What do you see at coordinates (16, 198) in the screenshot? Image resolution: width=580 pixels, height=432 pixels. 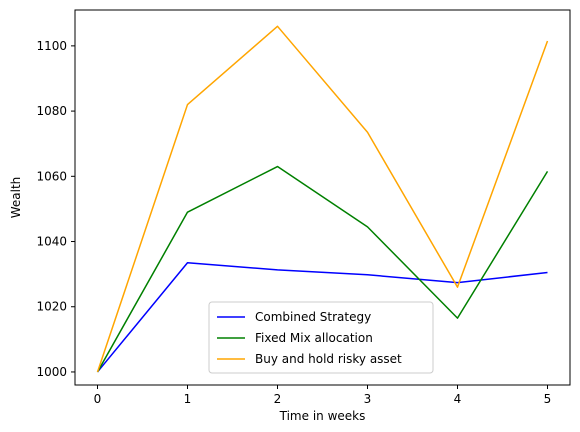 I see `y-axis-label: Wealth` at bounding box center [16, 198].